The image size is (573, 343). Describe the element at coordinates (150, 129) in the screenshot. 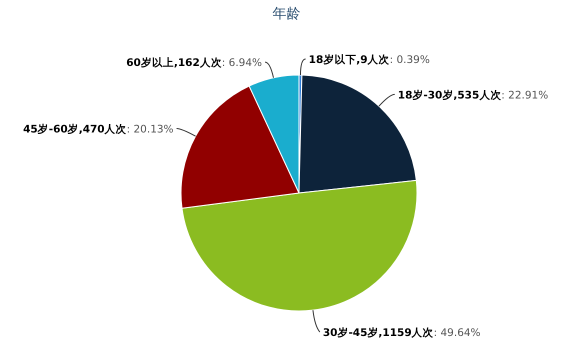

I see `data-label: : 20.13%` at that location.